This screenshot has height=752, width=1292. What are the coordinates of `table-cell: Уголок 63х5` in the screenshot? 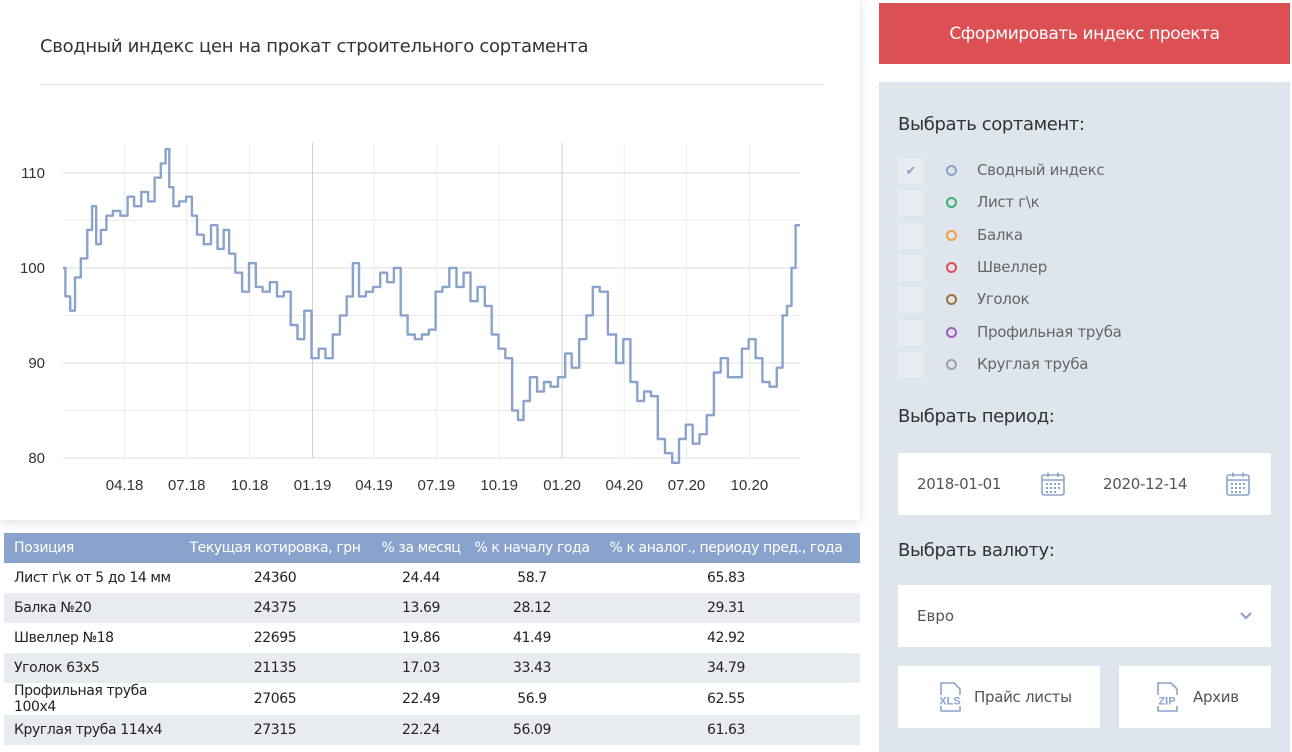 It's located at (92, 668).